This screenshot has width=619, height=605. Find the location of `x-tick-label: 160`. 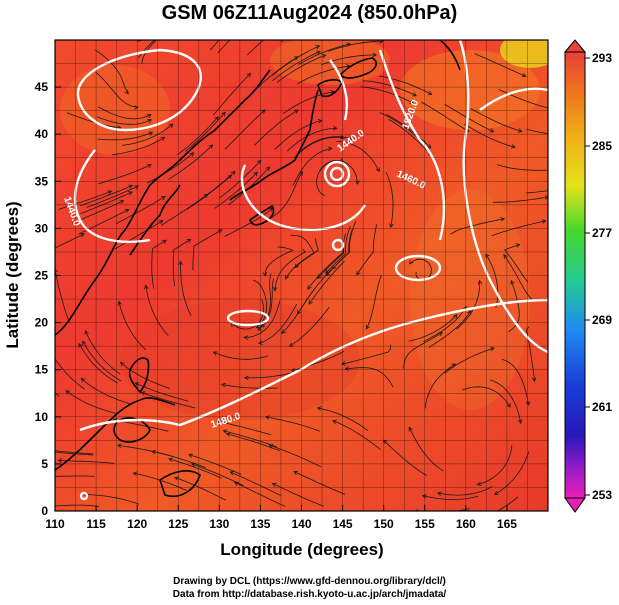

x-tick-label: 160 is located at coordinates (466, 524).